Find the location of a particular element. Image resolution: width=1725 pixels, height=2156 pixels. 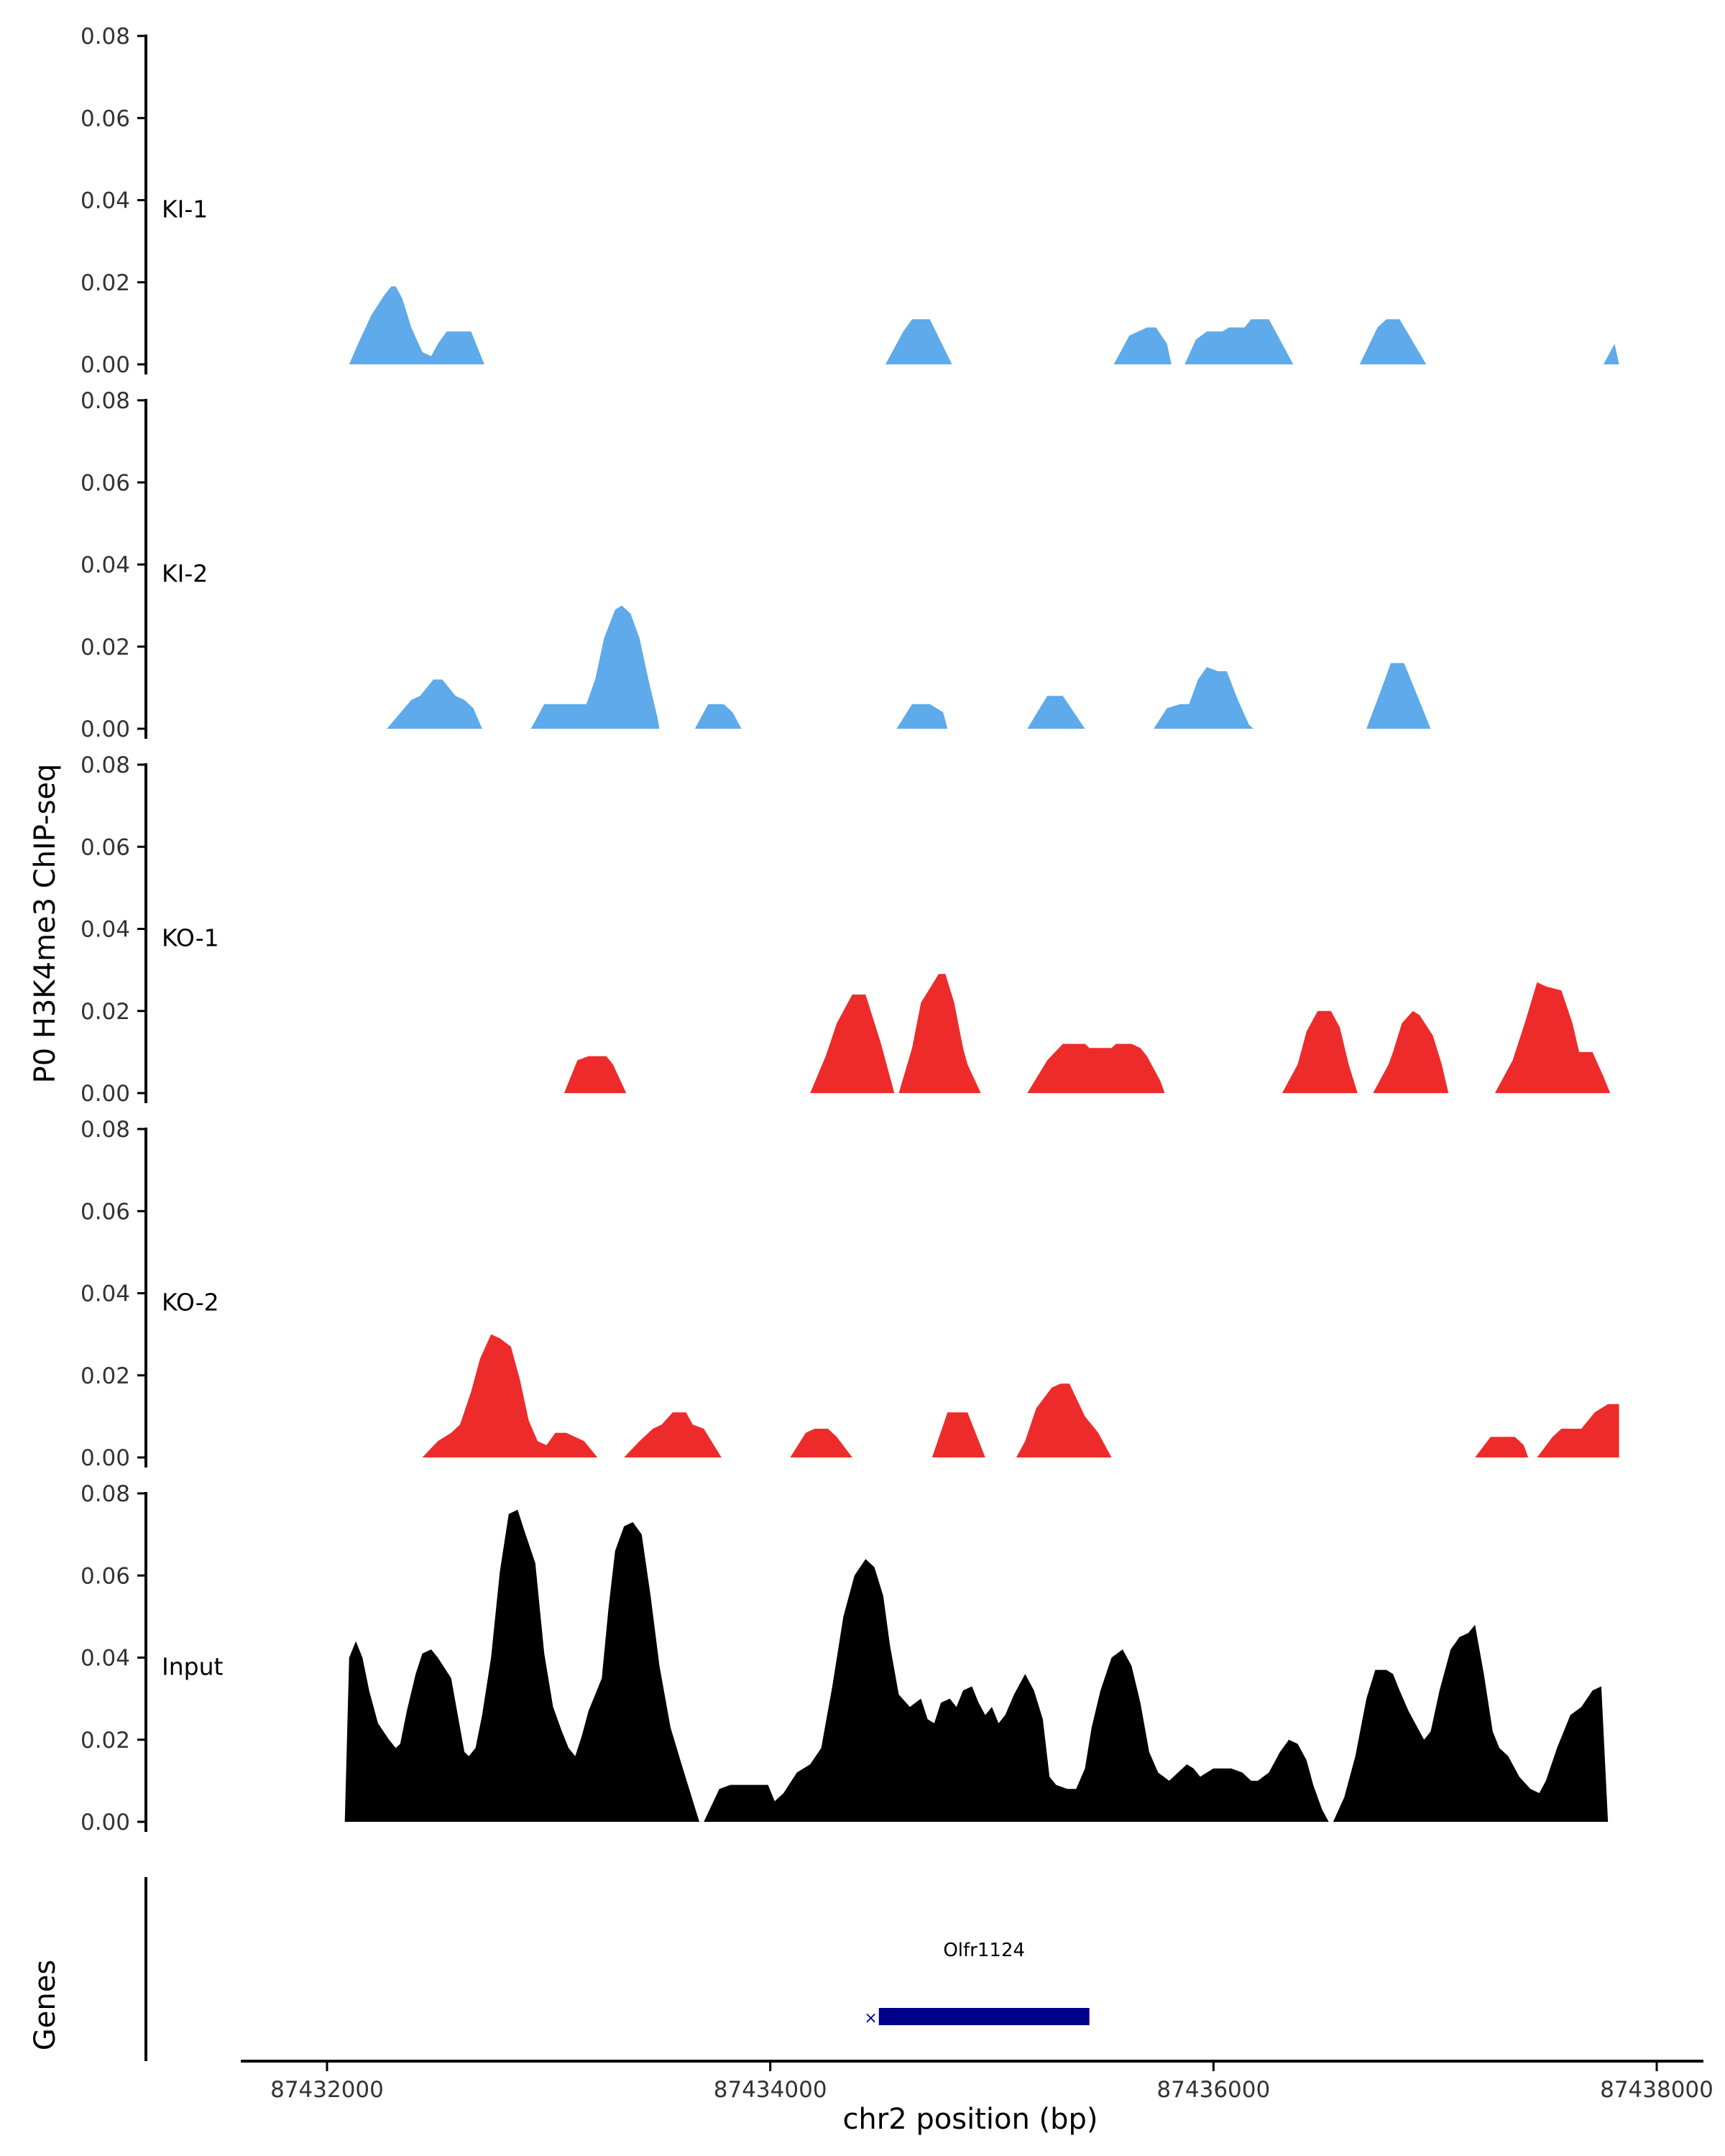

track-label-ki-2: KI-2 is located at coordinates (185, 574).